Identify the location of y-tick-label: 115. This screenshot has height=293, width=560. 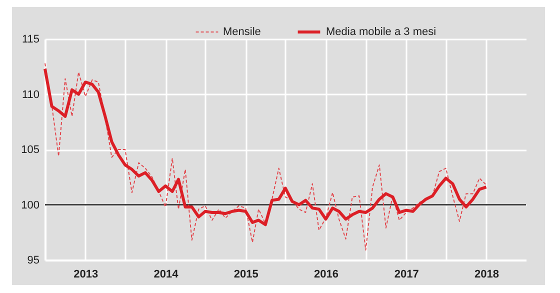
(31, 40).